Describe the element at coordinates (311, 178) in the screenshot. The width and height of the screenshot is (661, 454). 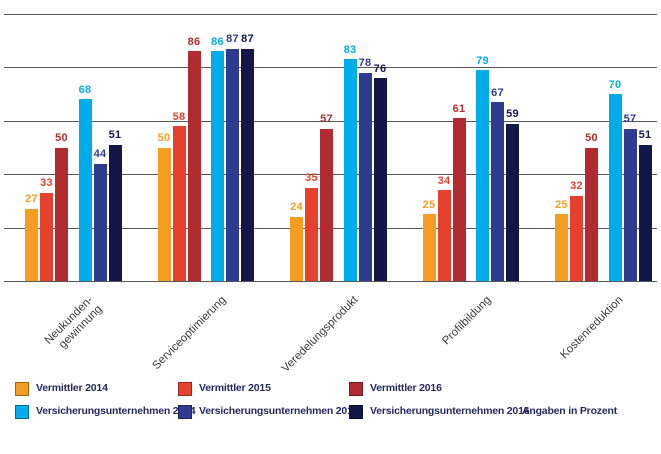
I see `bar-value-label: 35` at that location.